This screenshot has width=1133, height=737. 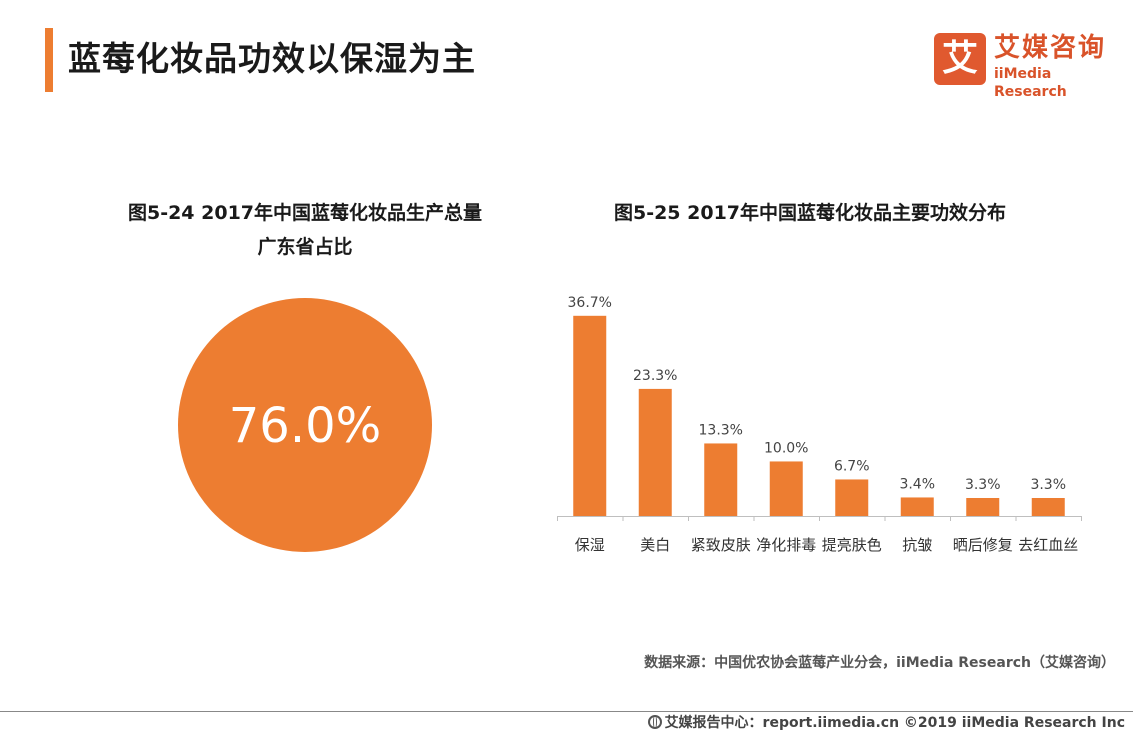 What do you see at coordinates (721, 430) in the screenshot?
I see `bar-value-label: 13.3%` at bounding box center [721, 430].